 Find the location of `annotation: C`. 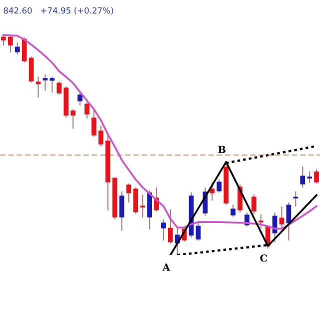

annotation: C is located at coordinates (264, 258).